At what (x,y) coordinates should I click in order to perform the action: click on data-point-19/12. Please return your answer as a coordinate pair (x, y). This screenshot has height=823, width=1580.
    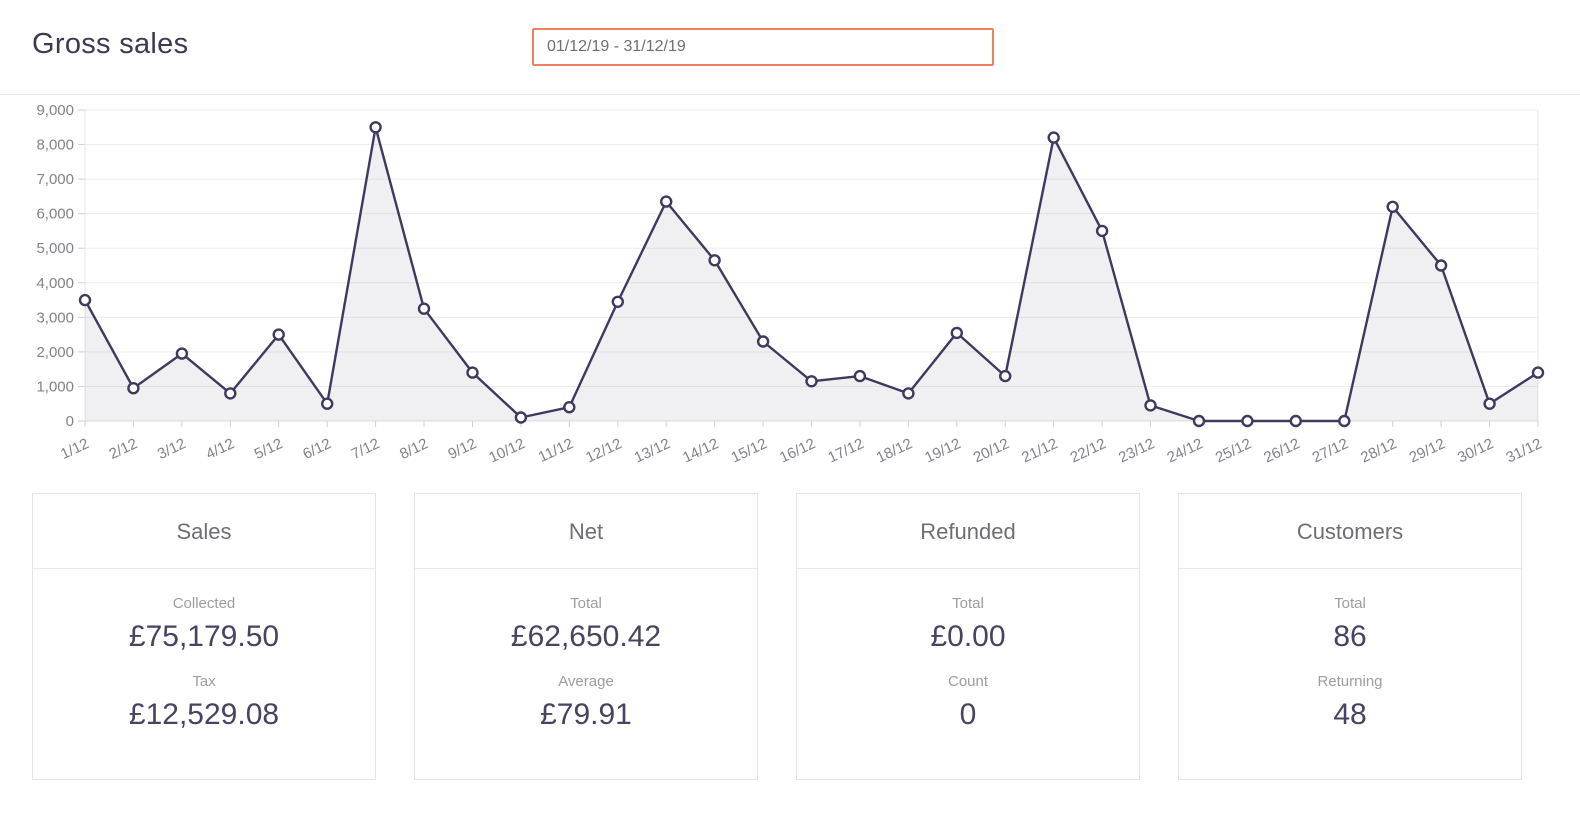
    Looking at the image, I should click on (956, 333).